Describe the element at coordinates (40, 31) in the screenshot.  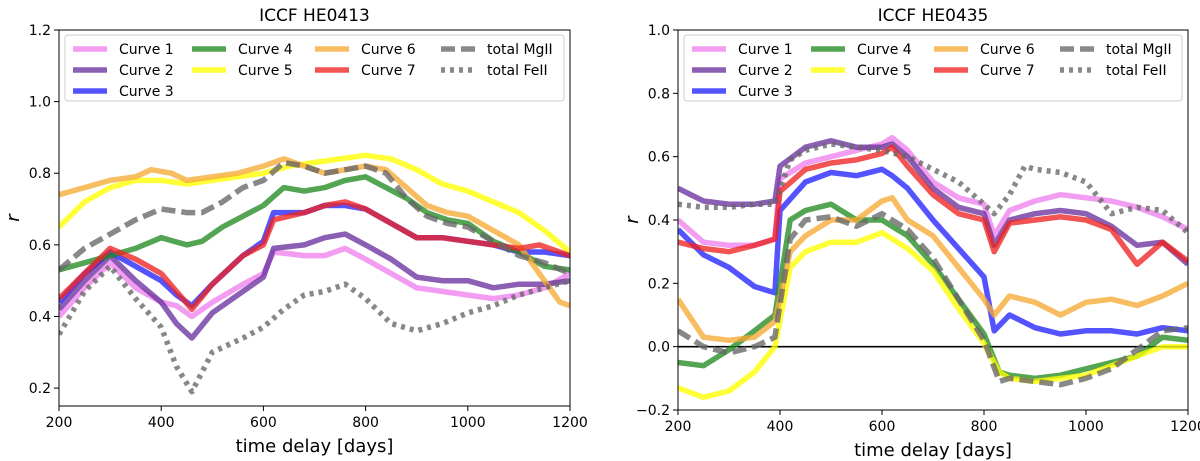
I see `y-tick-label: 1.2` at that location.